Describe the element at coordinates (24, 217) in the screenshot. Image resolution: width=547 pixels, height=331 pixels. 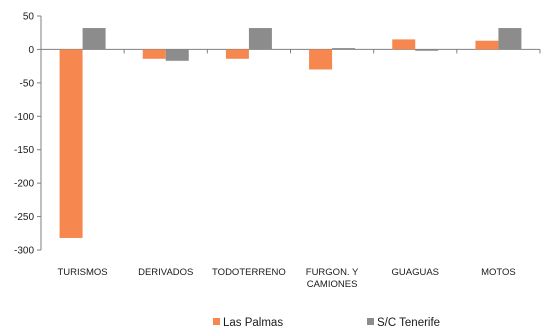
I see `y-tick-label: -250` at that location.